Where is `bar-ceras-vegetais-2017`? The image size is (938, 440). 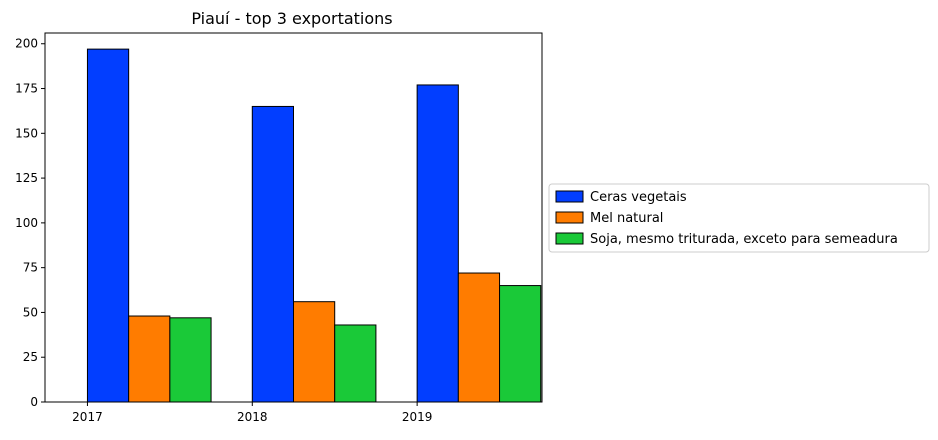
bar-ceras-vegetais-2017 is located at coordinates (108, 225).